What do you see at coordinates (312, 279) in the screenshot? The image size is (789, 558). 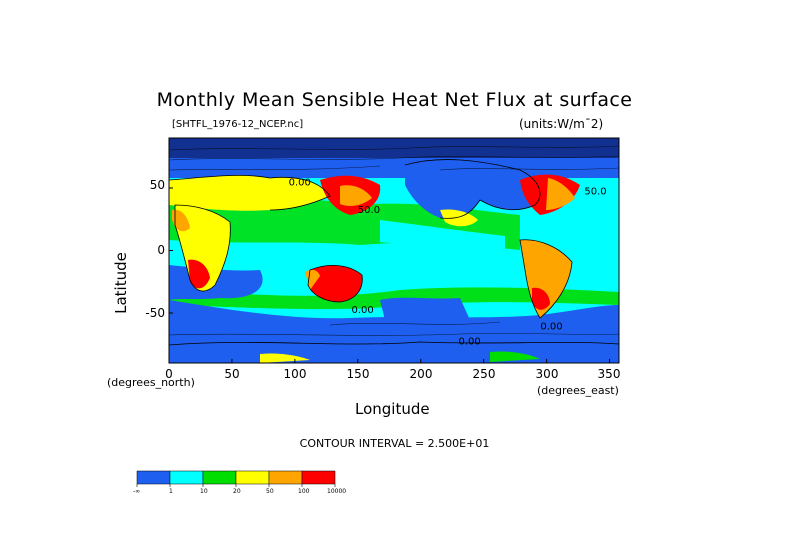 I see `region-australia-orange` at bounding box center [312, 279].